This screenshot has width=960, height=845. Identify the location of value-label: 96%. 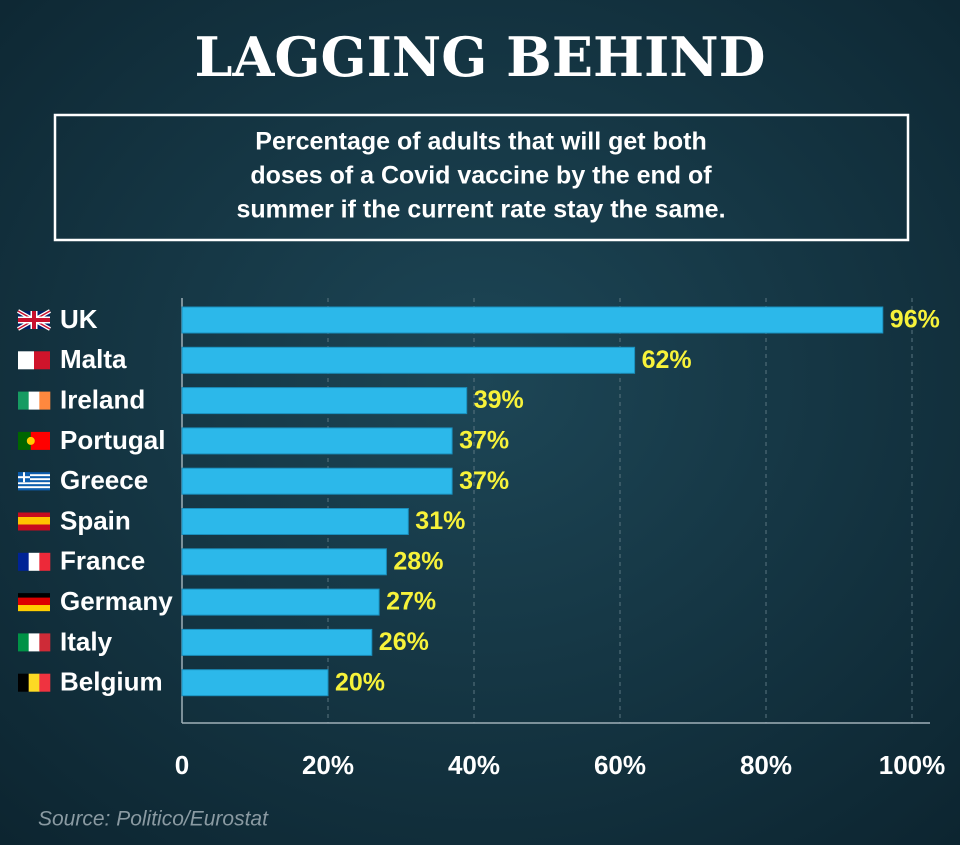
(915, 320).